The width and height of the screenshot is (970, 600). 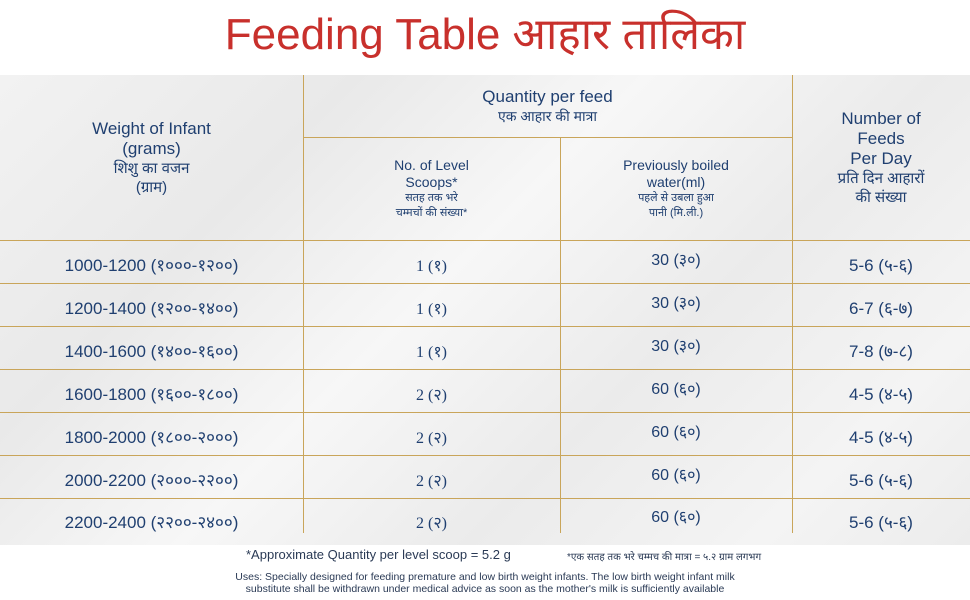 What do you see at coordinates (881, 118) in the screenshot?
I see `header-feeds-en1: Number of` at bounding box center [881, 118].